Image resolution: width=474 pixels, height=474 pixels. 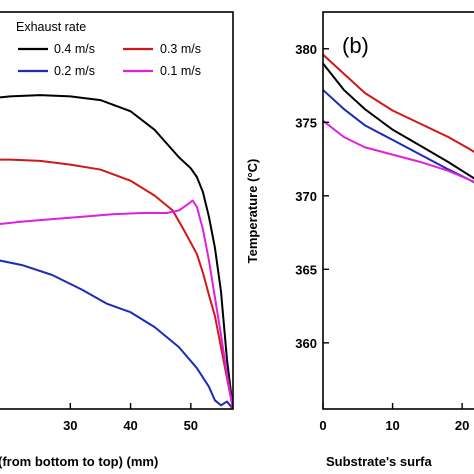 I want to click on panel-b-x-axis-label: Substrate's surfa, so click(x=379, y=461).